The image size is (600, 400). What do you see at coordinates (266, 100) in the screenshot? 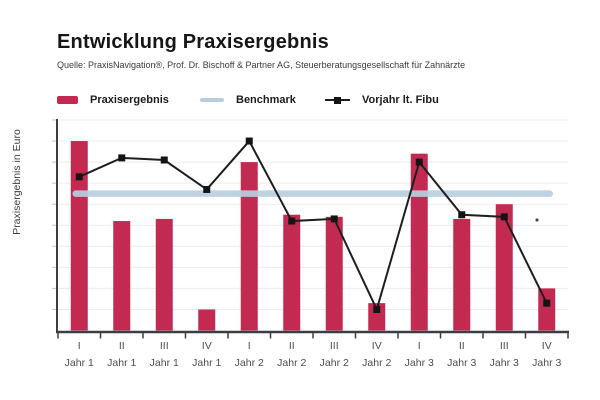
I see `legend-label-benchmark: Benchmark` at bounding box center [266, 100].